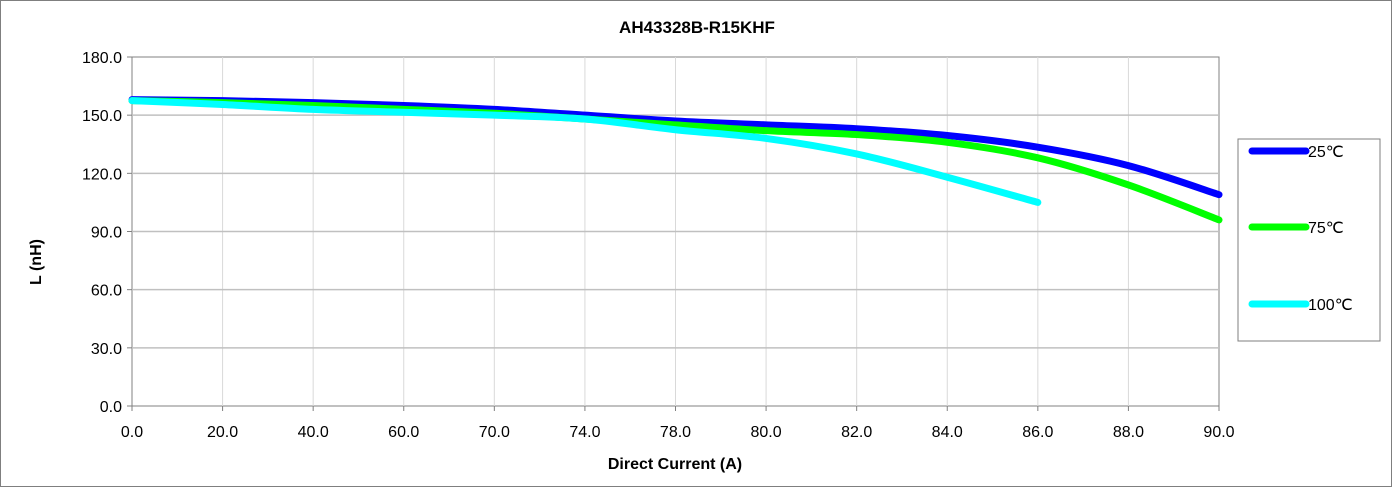 The image size is (1392, 487). I want to click on legend: 25℃ 75℃ 100℃, so click(1309, 240).